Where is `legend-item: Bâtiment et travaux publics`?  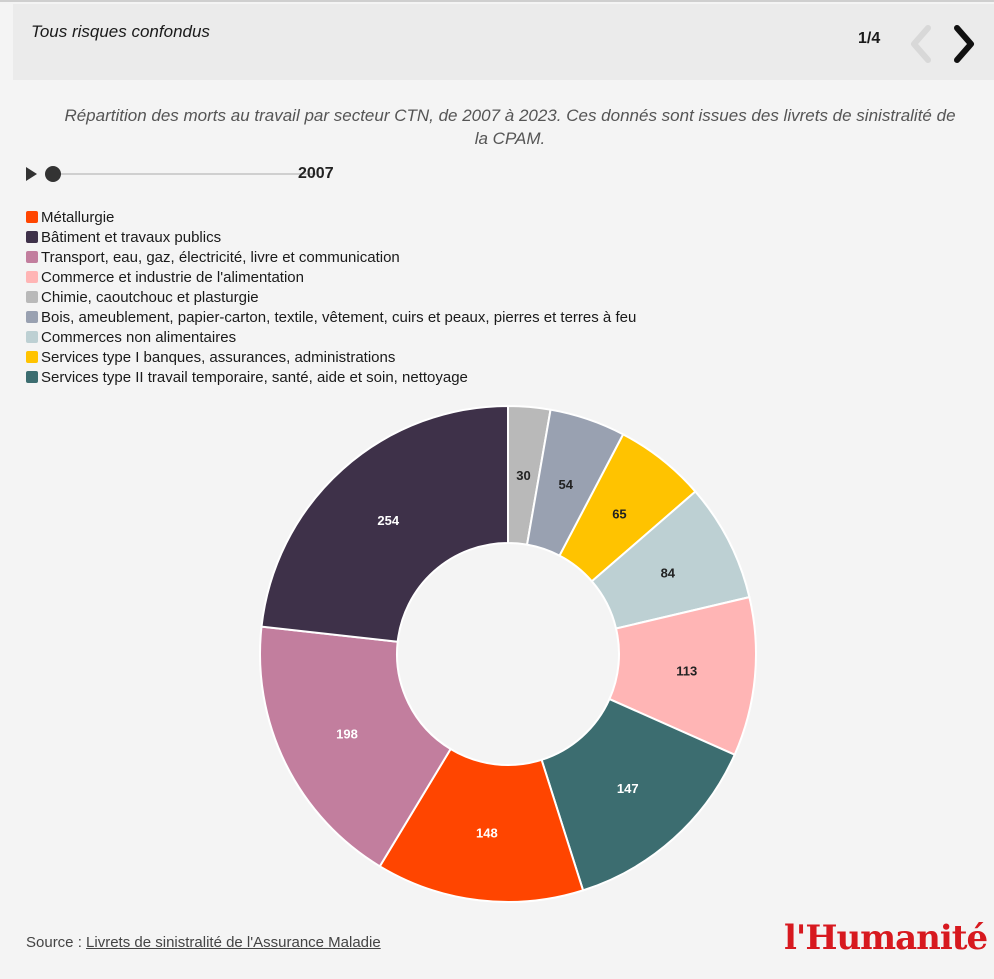
legend-item: Bâtiment et travaux publics is located at coordinates (331, 237).